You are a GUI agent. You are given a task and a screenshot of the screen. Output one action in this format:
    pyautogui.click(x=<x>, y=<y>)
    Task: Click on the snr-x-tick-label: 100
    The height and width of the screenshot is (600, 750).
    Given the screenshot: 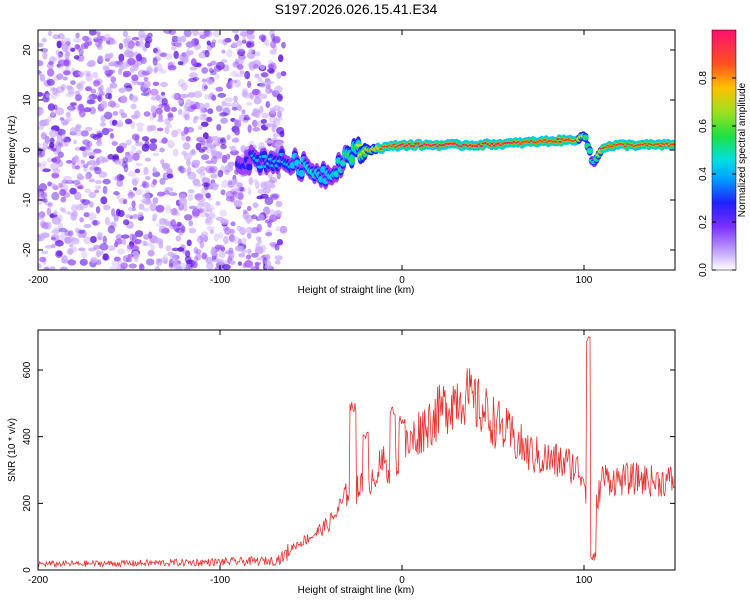 What is the action you would take?
    pyautogui.click(x=584, y=580)
    